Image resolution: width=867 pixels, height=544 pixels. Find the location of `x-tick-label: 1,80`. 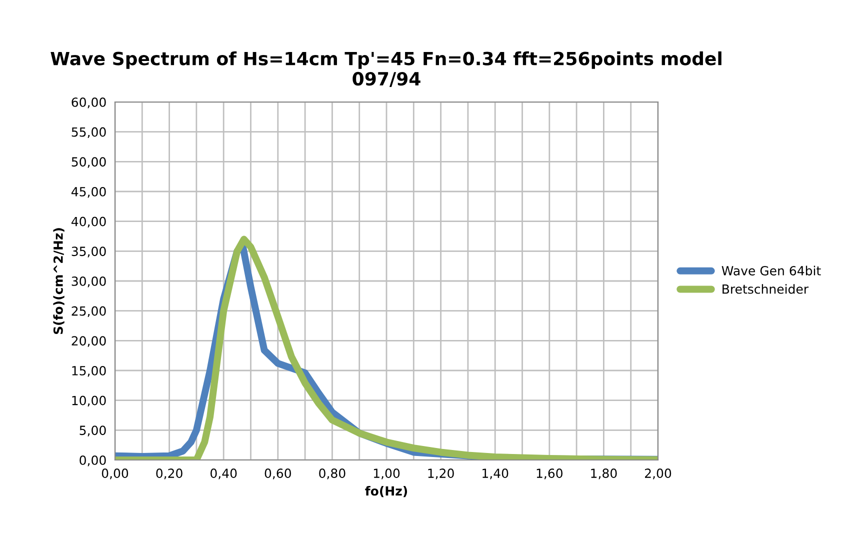

x-tick-label: 1,80 is located at coordinates (604, 474).